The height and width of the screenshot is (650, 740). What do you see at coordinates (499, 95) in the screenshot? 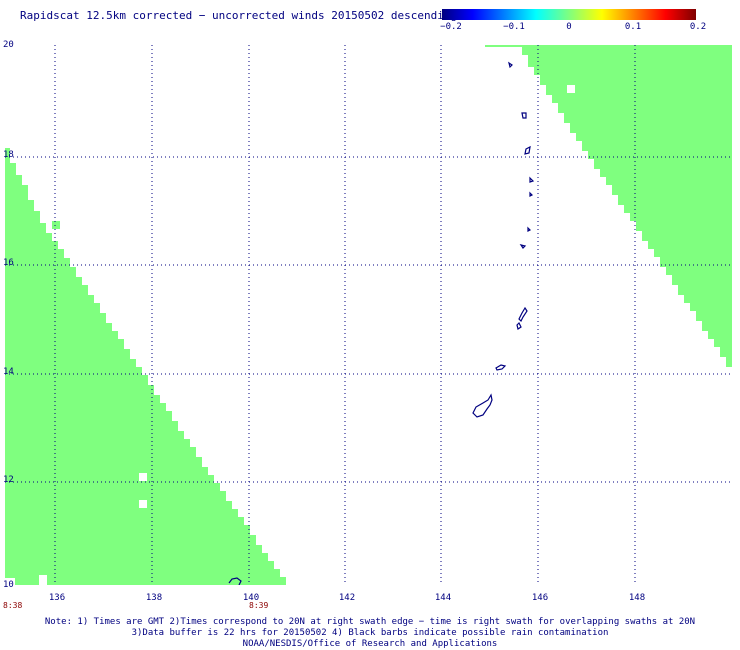
I see `swath-edge` at bounding box center [499, 95].